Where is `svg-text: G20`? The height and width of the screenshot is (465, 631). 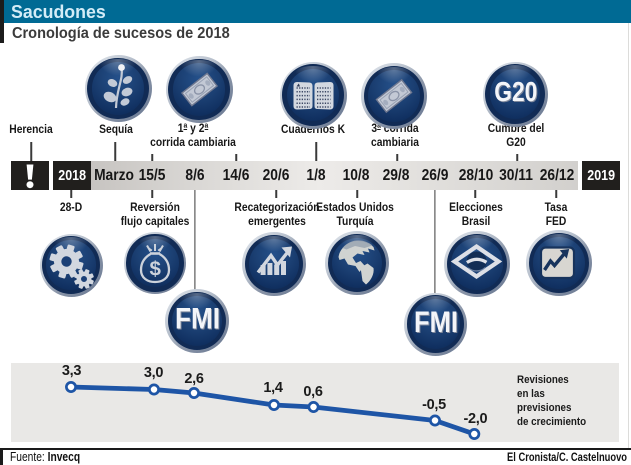
svg-text: G20 is located at coordinates (515, 91).